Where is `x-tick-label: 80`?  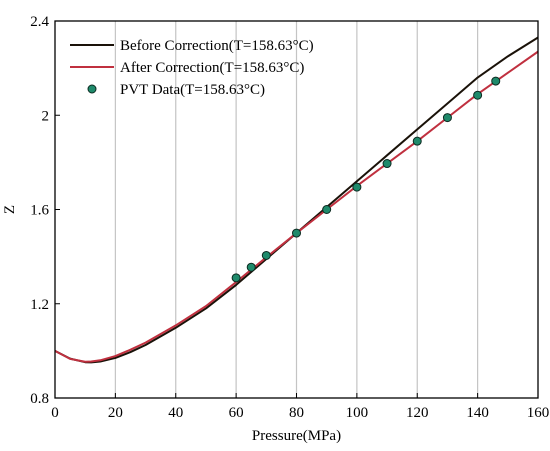 x-tick-label: 80 is located at coordinates (296, 413).